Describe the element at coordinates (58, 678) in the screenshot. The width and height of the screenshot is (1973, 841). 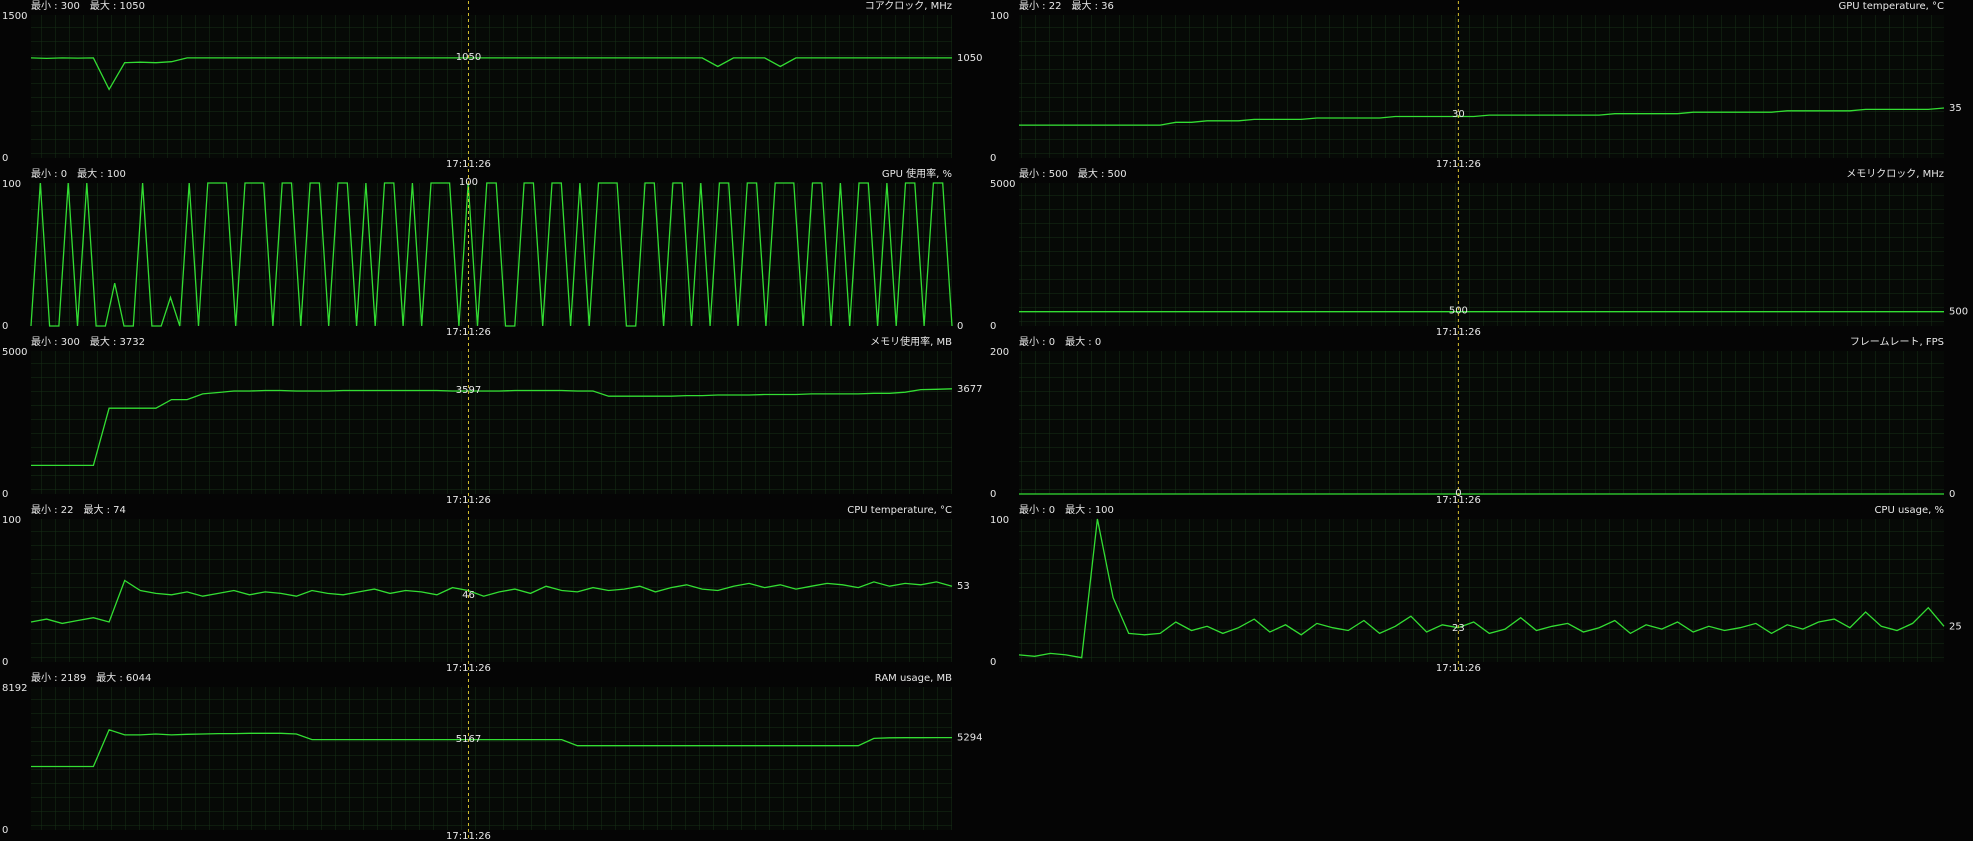
I see `min-label: 最小 : 2189` at that location.